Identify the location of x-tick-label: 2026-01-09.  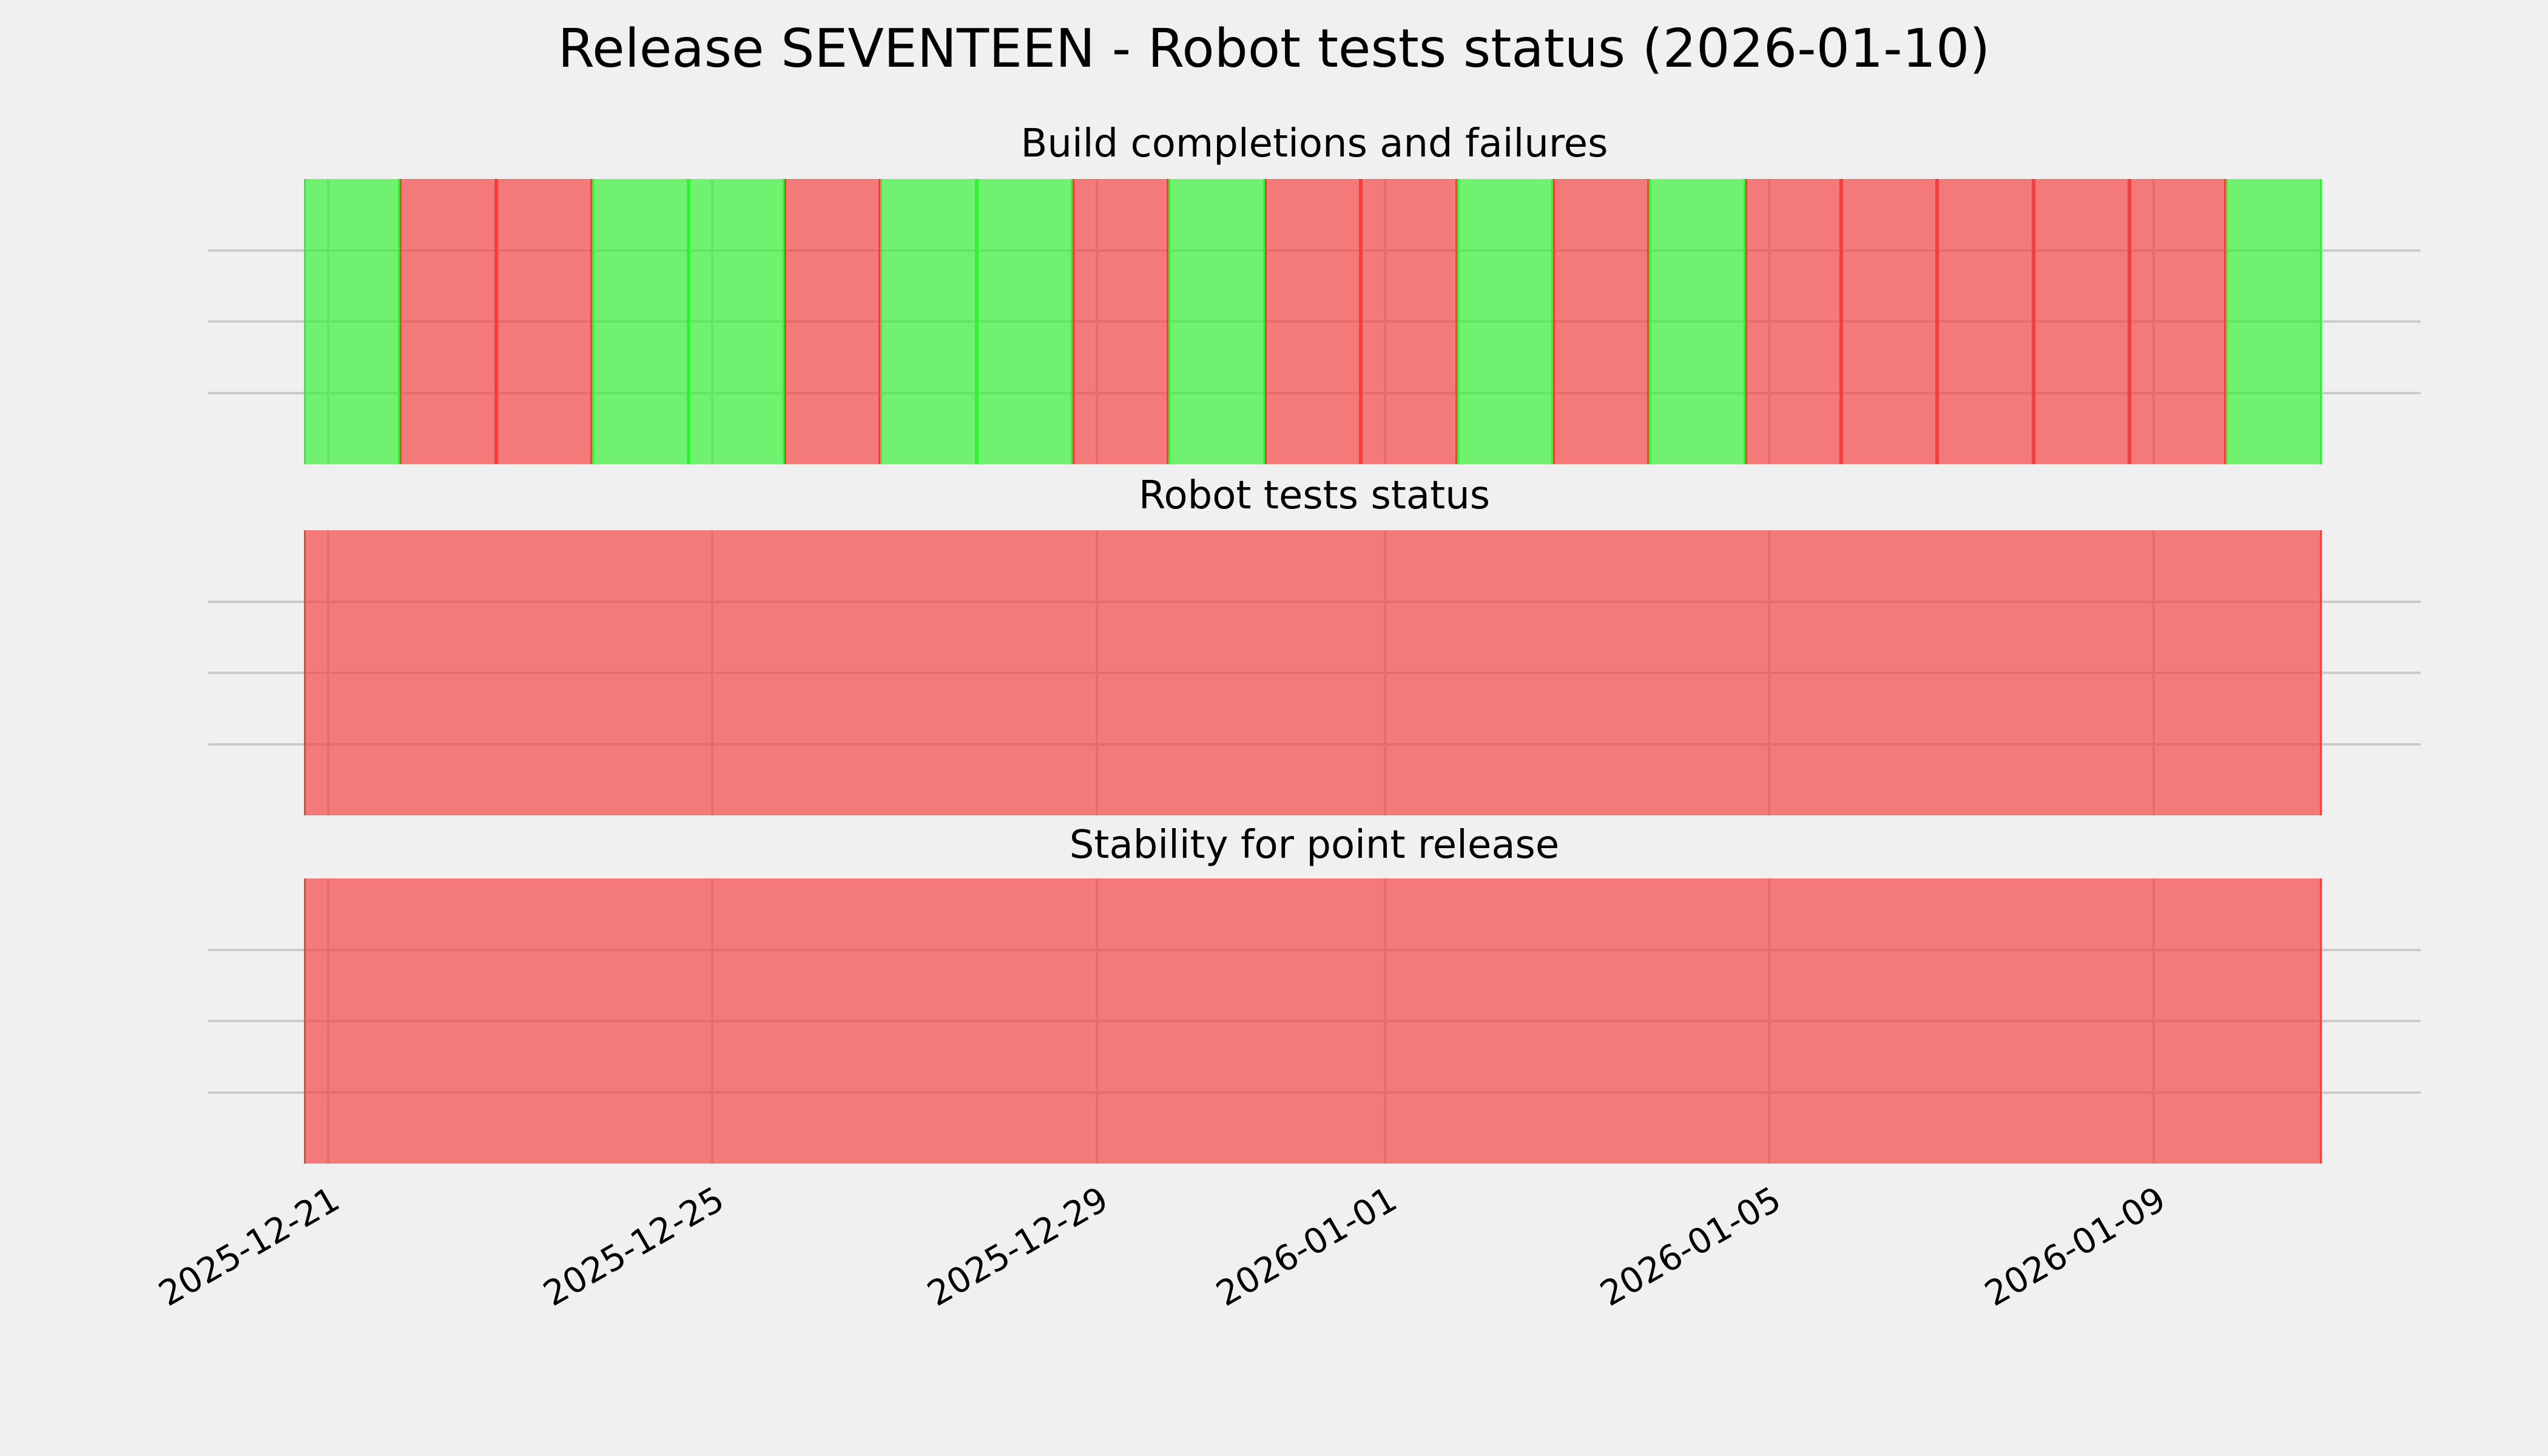
(2075, 1247).